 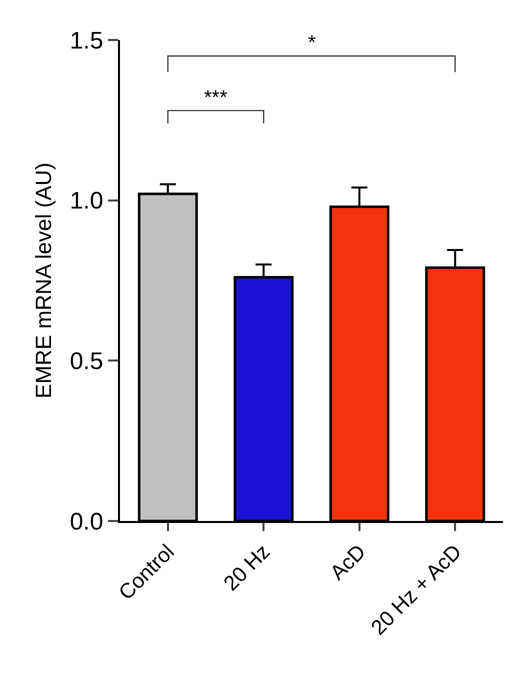 What do you see at coordinates (247, 568) in the screenshot?
I see `x-tick-label: 20 Hz` at bounding box center [247, 568].